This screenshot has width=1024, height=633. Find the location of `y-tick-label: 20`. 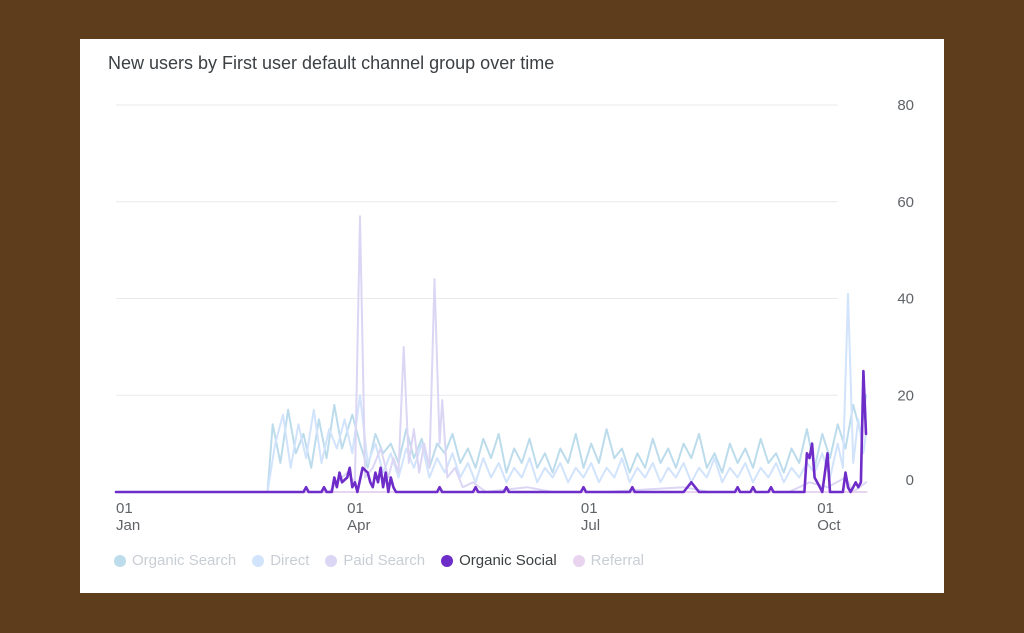

y-tick-label: 20 is located at coordinates (905, 395).